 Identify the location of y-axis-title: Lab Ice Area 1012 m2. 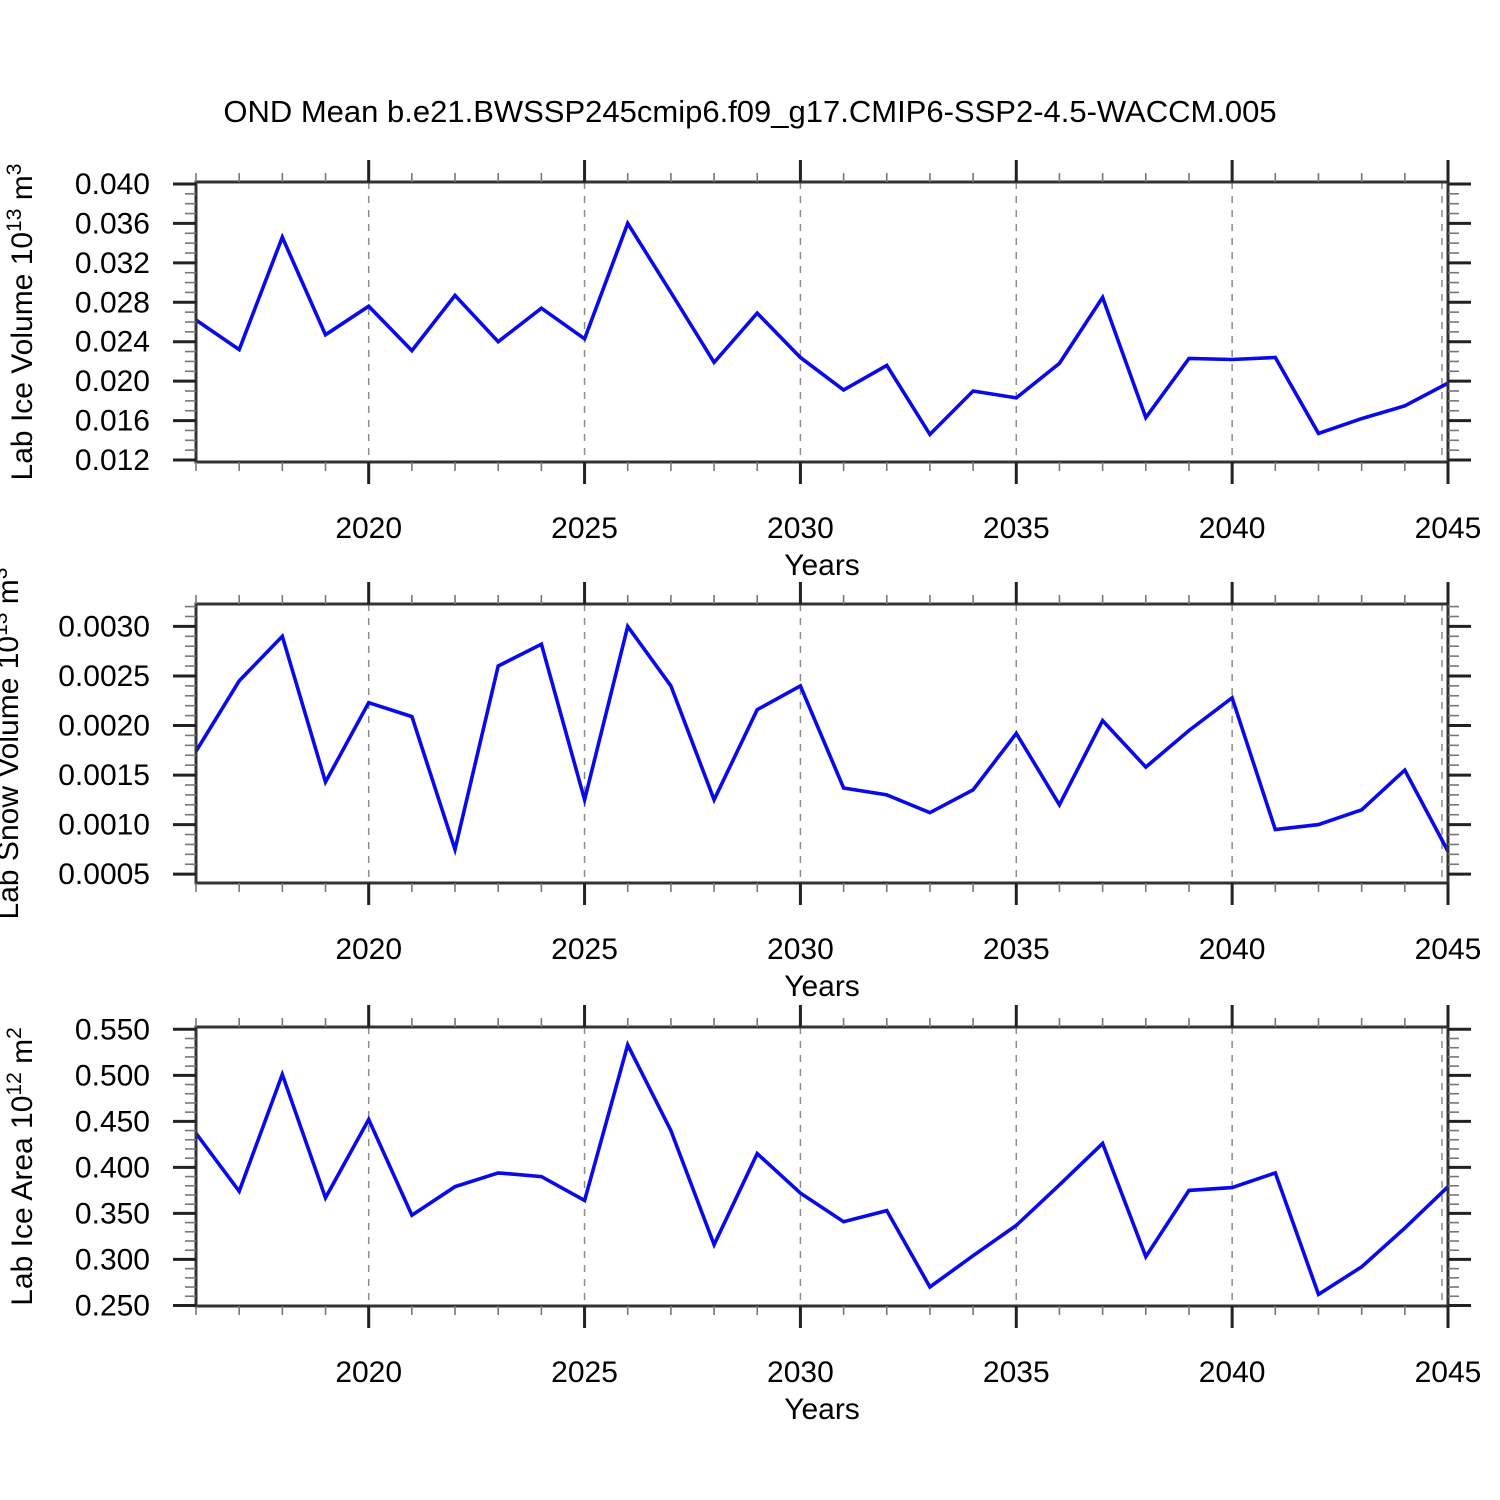
(21, 1166).